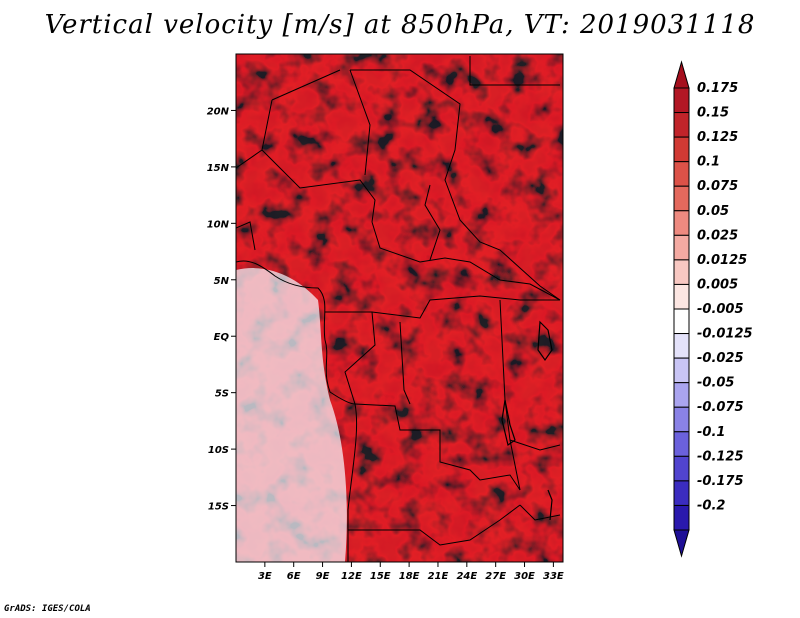  What do you see at coordinates (291, 415) in the screenshot?
I see `ocean-smoothing` at bounding box center [291, 415].